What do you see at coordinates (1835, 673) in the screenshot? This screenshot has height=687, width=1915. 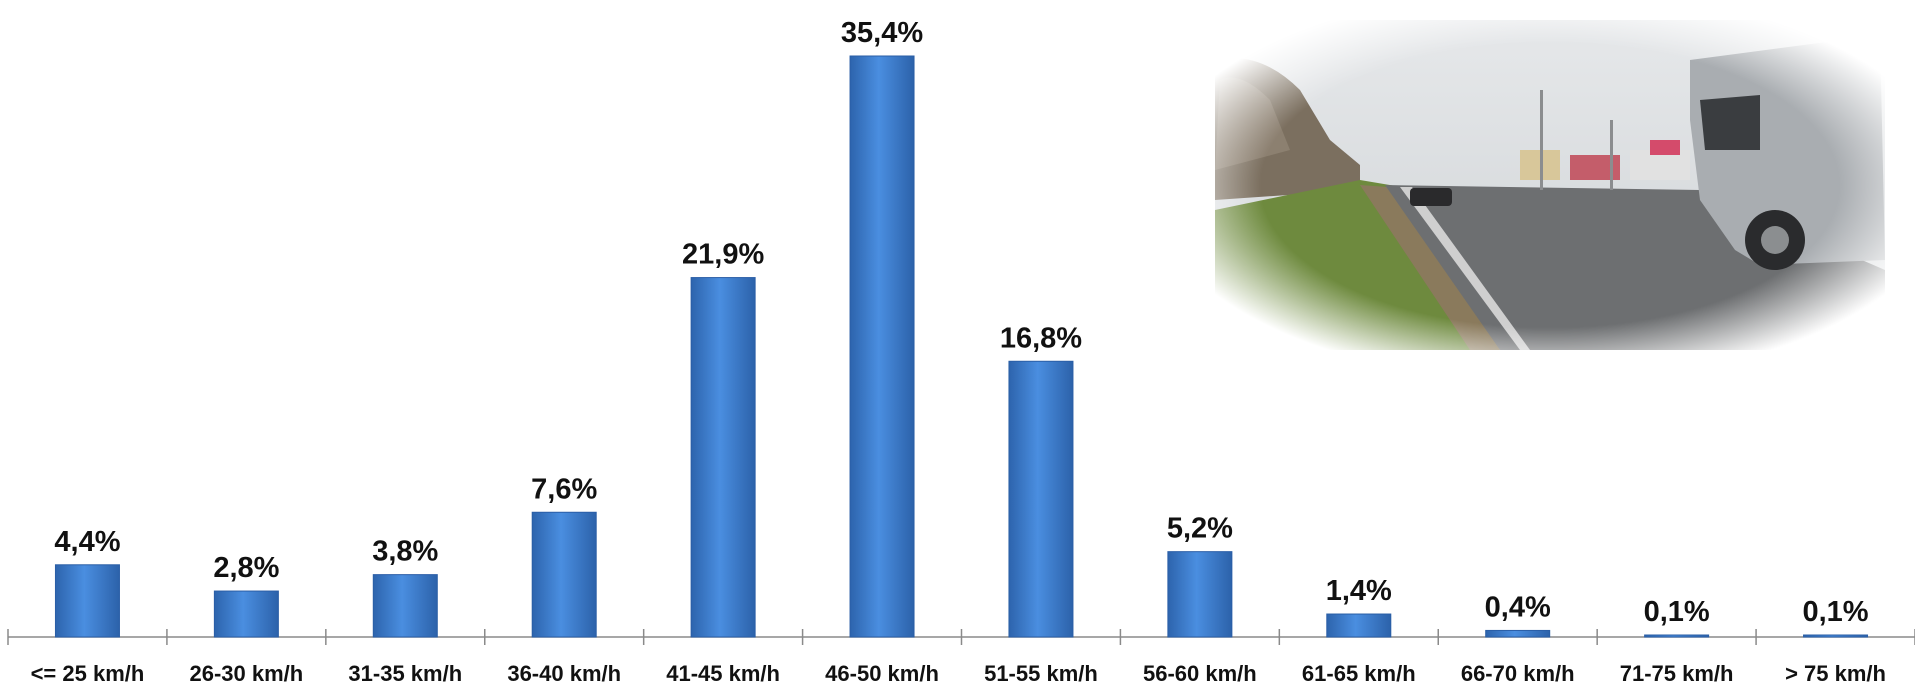 I see `category-label-11: > 75 km/h` at bounding box center [1835, 673].